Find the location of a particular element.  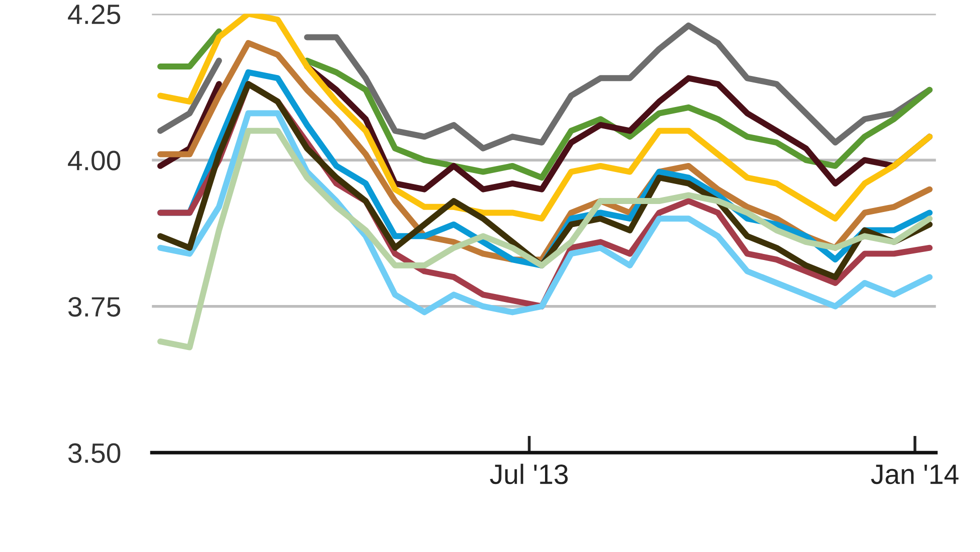

y-tick-label: 4.25 is located at coordinates (94, 14).